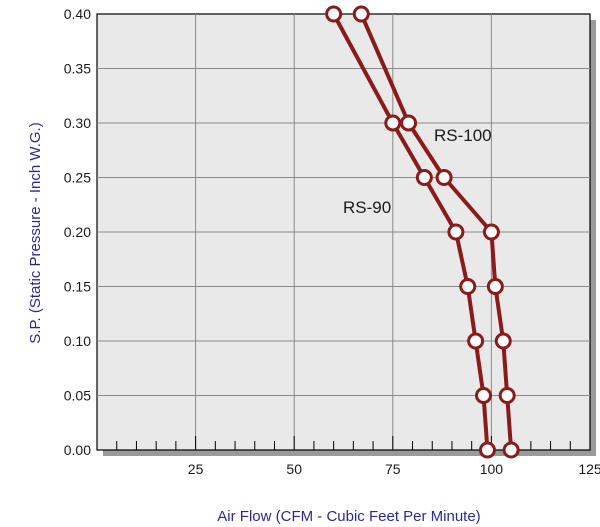  What do you see at coordinates (196, 469) in the screenshot?
I see `x-tick-label: 25` at bounding box center [196, 469].